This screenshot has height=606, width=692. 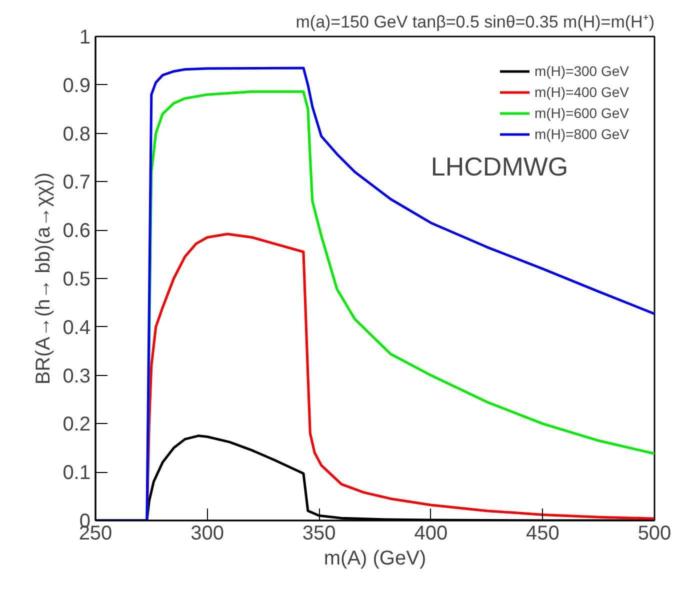 What do you see at coordinates (475, 22) in the screenshot?
I see `chart-title: m(a)=150 GeV tanβ=0.5 sinθ=0.35 m(H)=m(H⁺)` at bounding box center [475, 22].